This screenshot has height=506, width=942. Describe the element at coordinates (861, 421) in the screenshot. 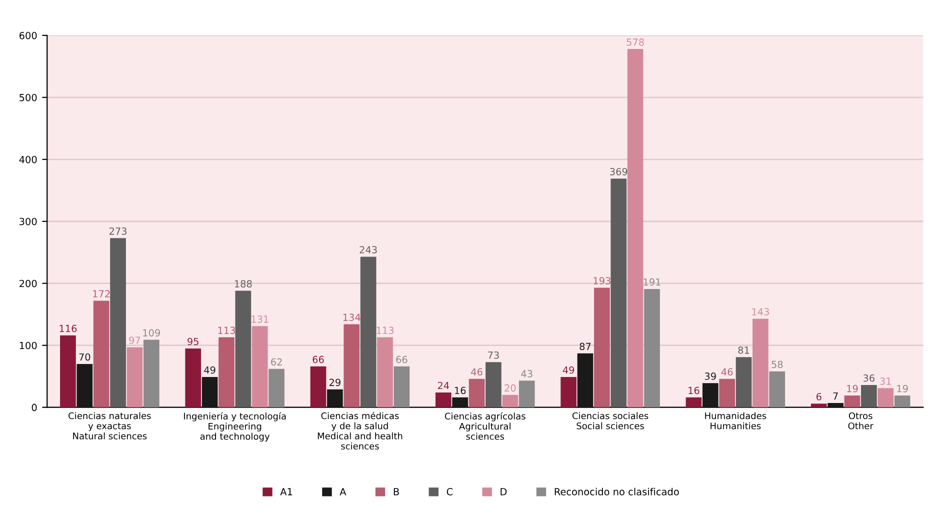

I see `x-tick-label: Otros Other` at that location.